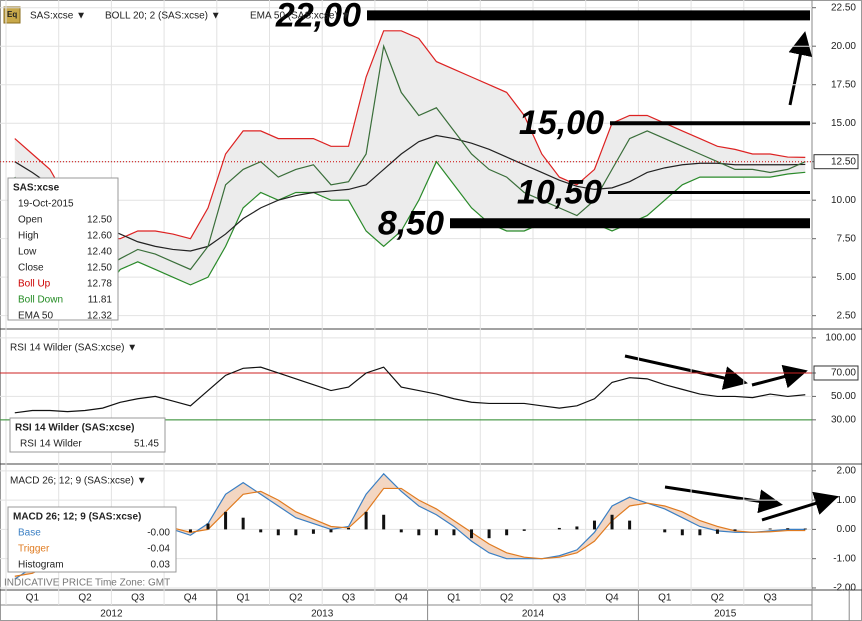  I want to click on y-tick-label: 15.00, so click(843, 123).